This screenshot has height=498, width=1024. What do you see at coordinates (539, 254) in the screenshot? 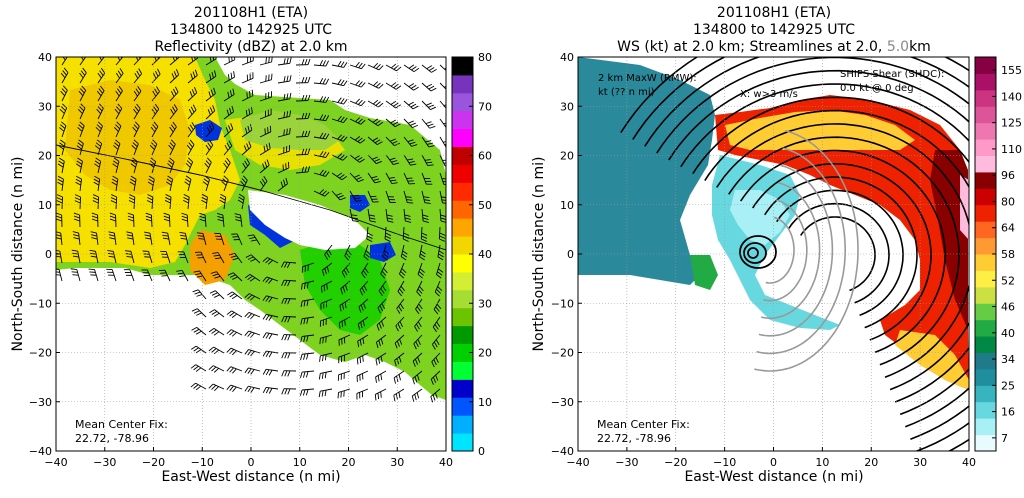
I see `right-y-axis-label: North-South distance (n mi)` at bounding box center [539, 254].